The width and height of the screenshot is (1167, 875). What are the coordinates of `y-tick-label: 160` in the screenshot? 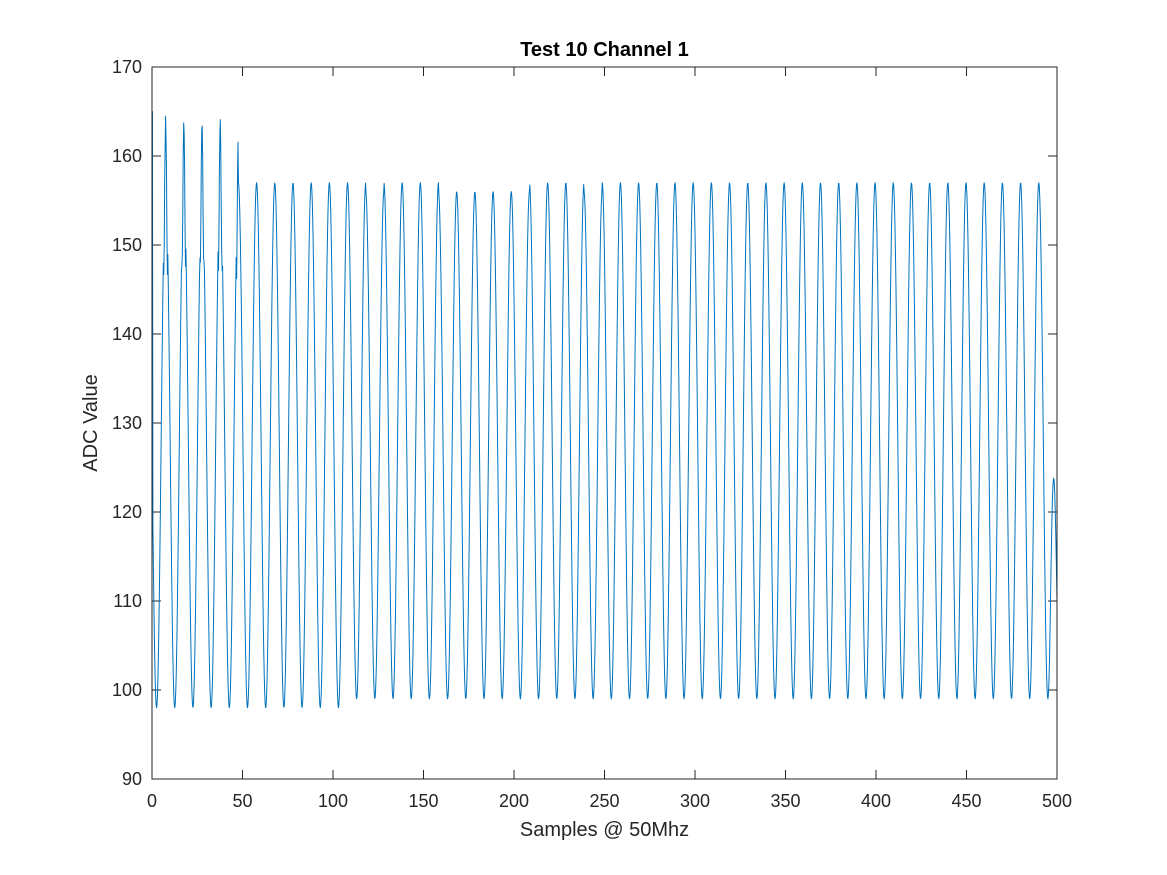 It's located at (127, 156).